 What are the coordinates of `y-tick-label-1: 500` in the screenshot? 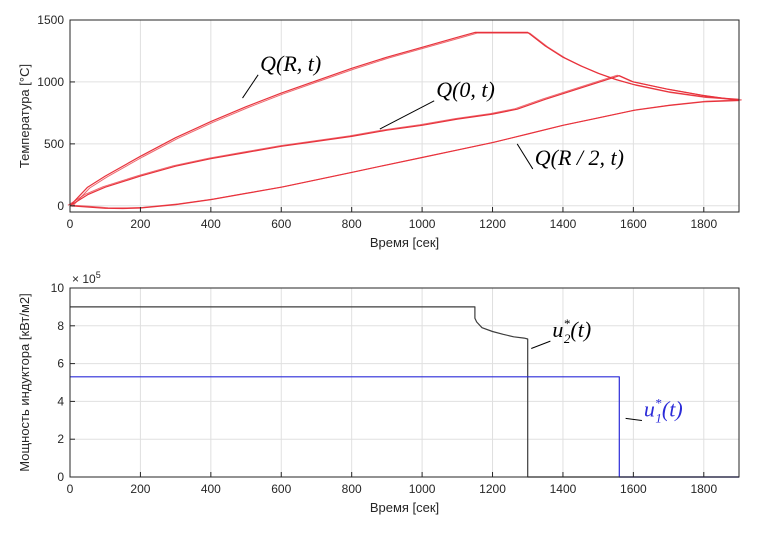 It's located at (54, 144).